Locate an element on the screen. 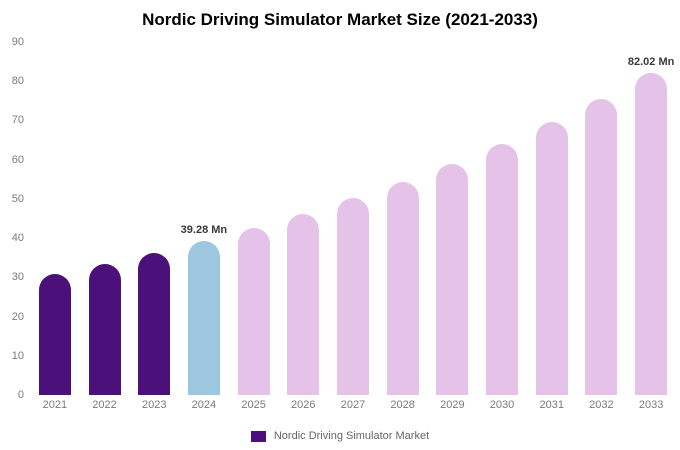 This screenshot has width=680, height=450. y-tick-90: 90 is located at coordinates (17, 42).